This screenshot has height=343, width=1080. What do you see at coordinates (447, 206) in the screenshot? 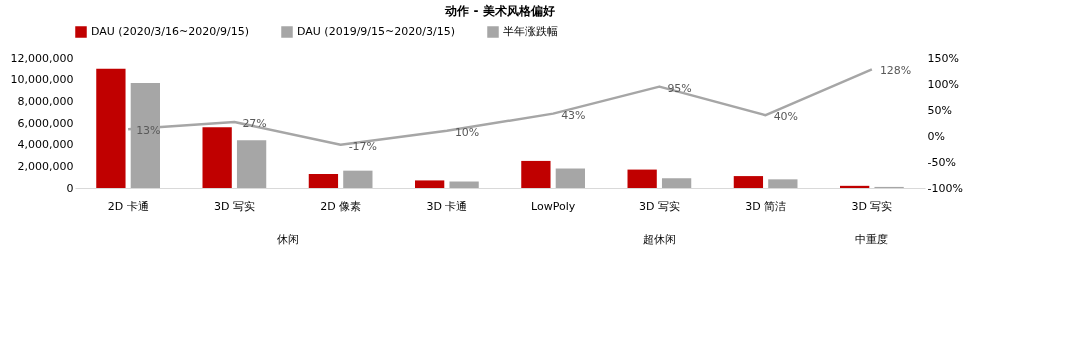
I see `x-tick-label: 3D 卡通` at bounding box center [447, 206].